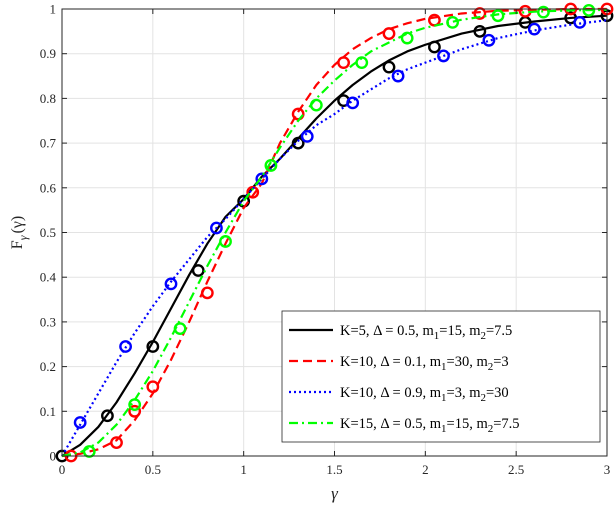  Describe the element at coordinates (48, 411) in the screenshot. I see `y-tick-label: 0.1` at that location.